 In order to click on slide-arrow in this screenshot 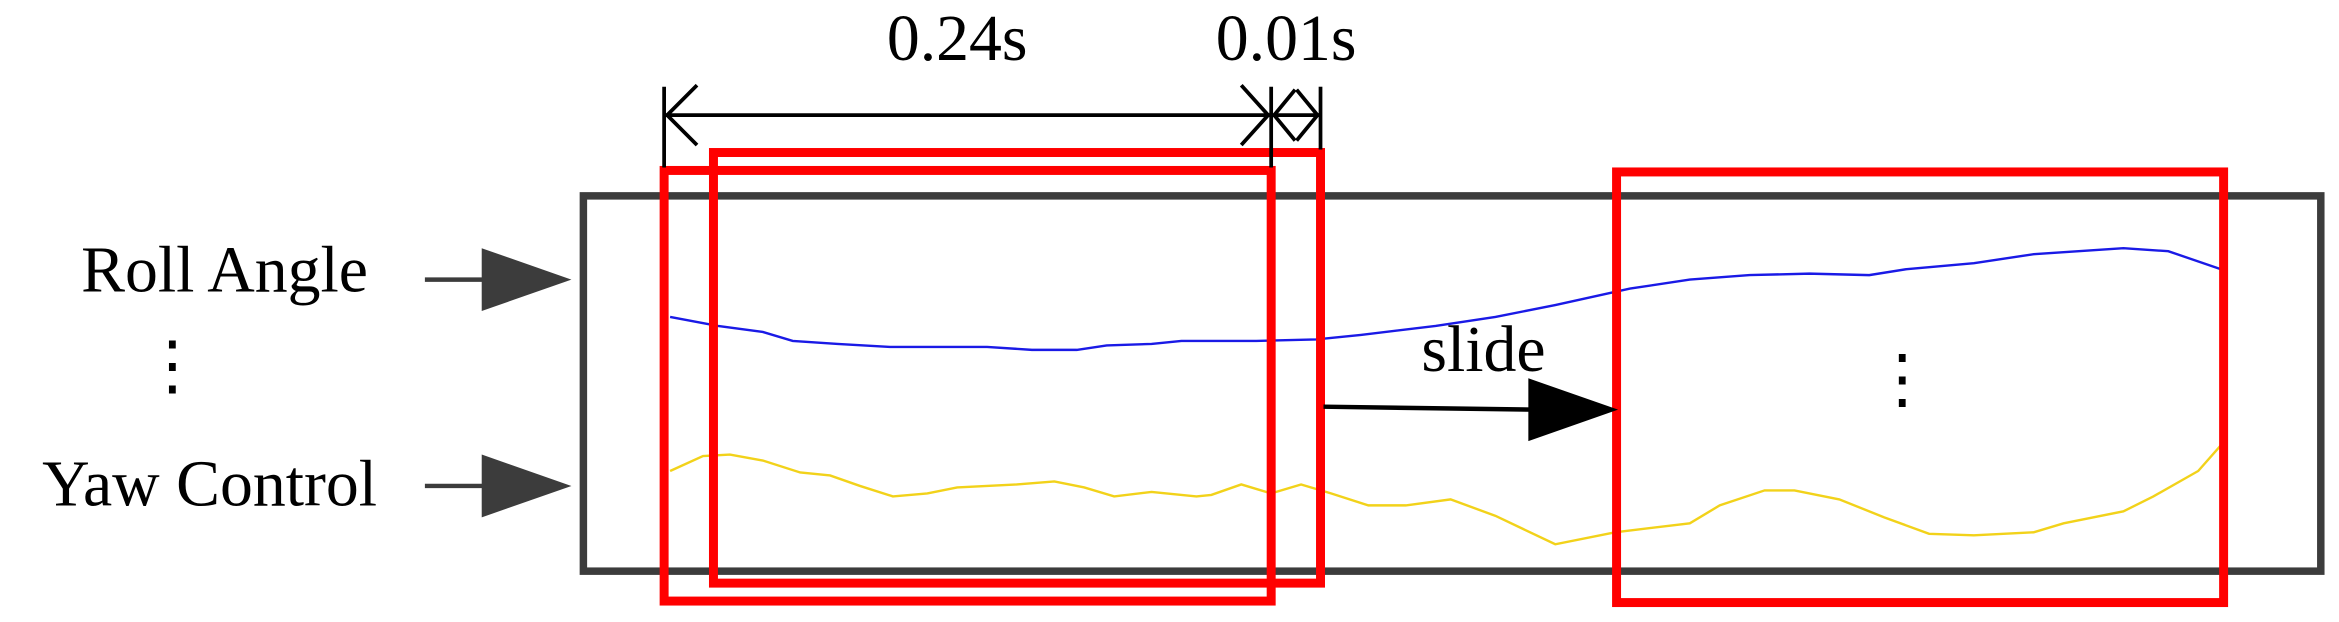, I will do `click(1471, 410)`.